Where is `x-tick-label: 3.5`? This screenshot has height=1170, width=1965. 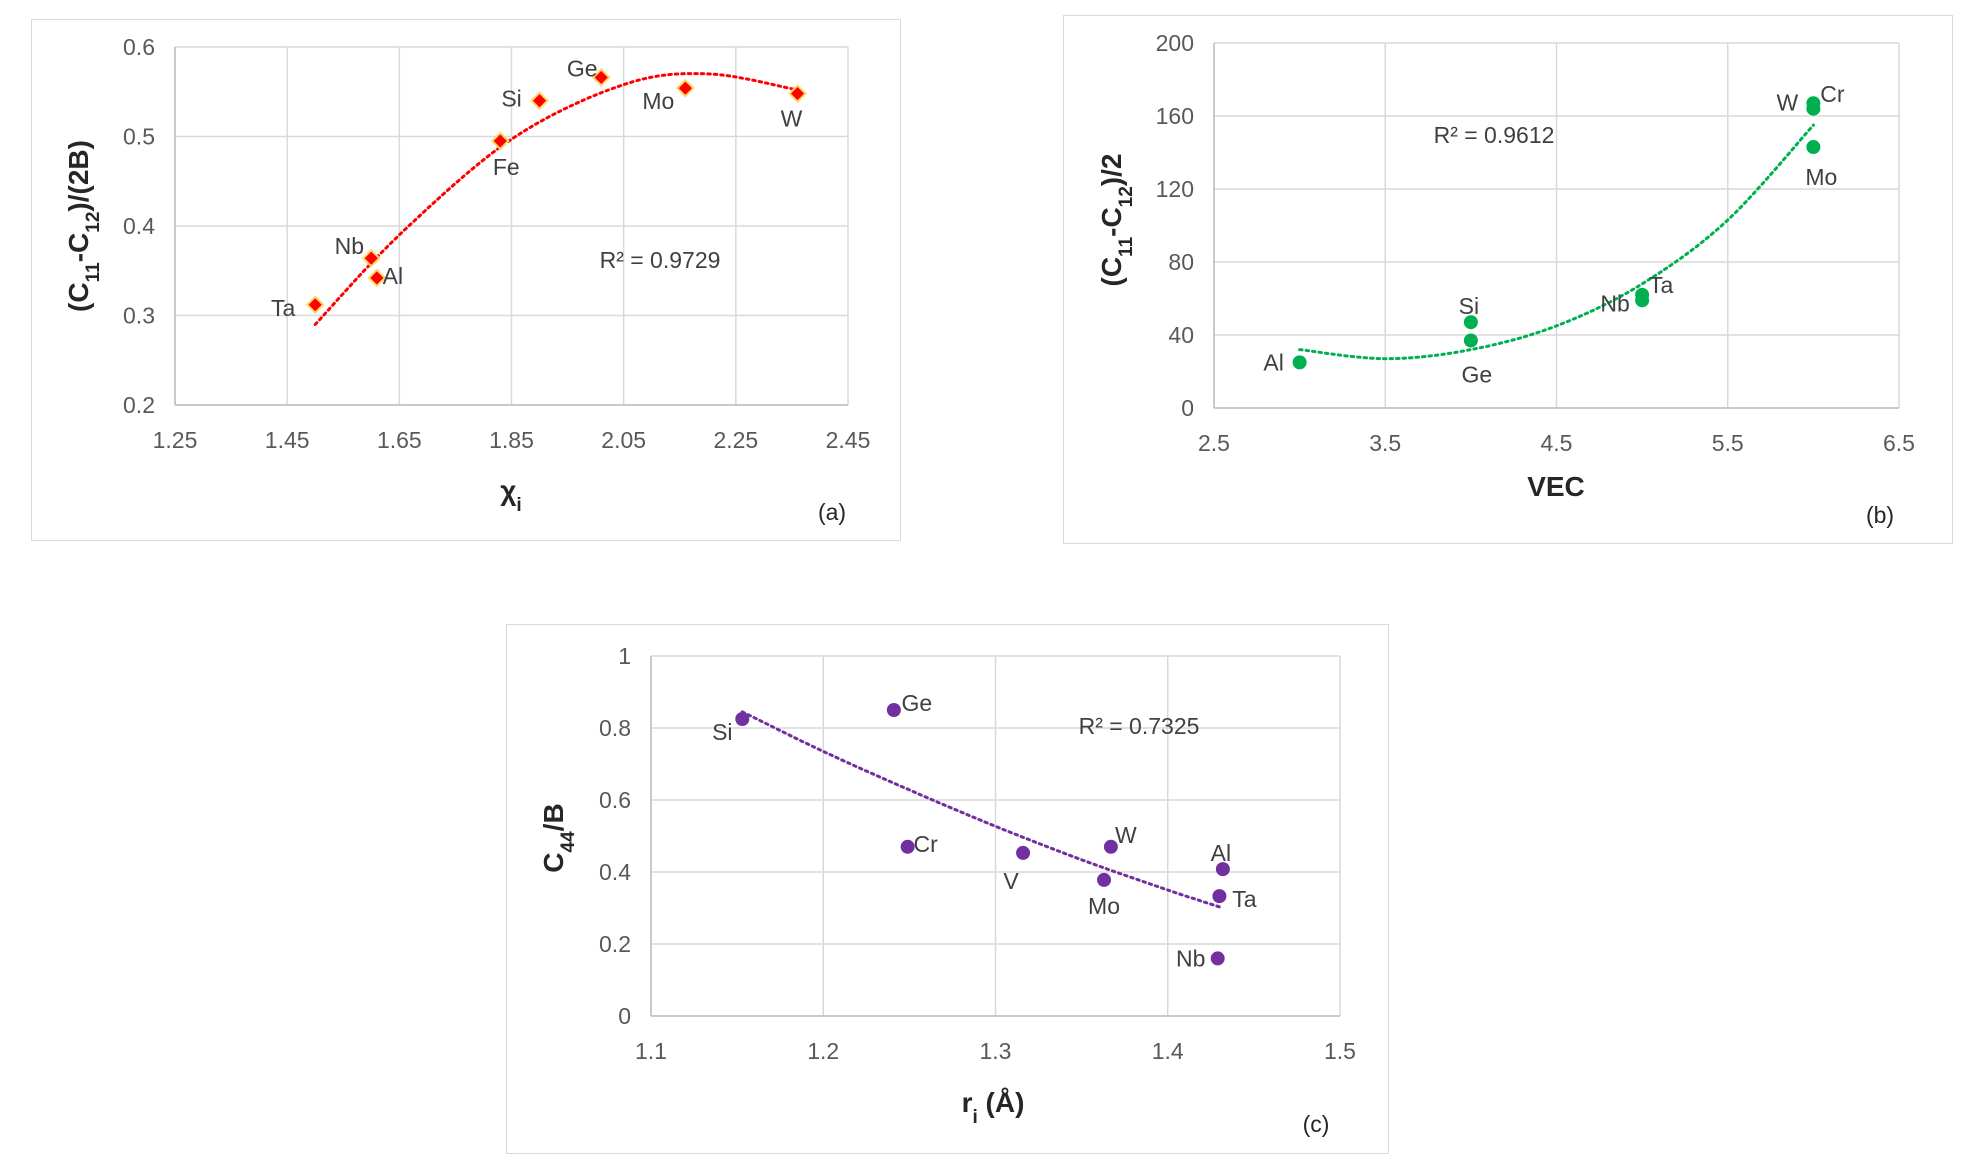 x-tick-label: 3.5 is located at coordinates (1385, 443).